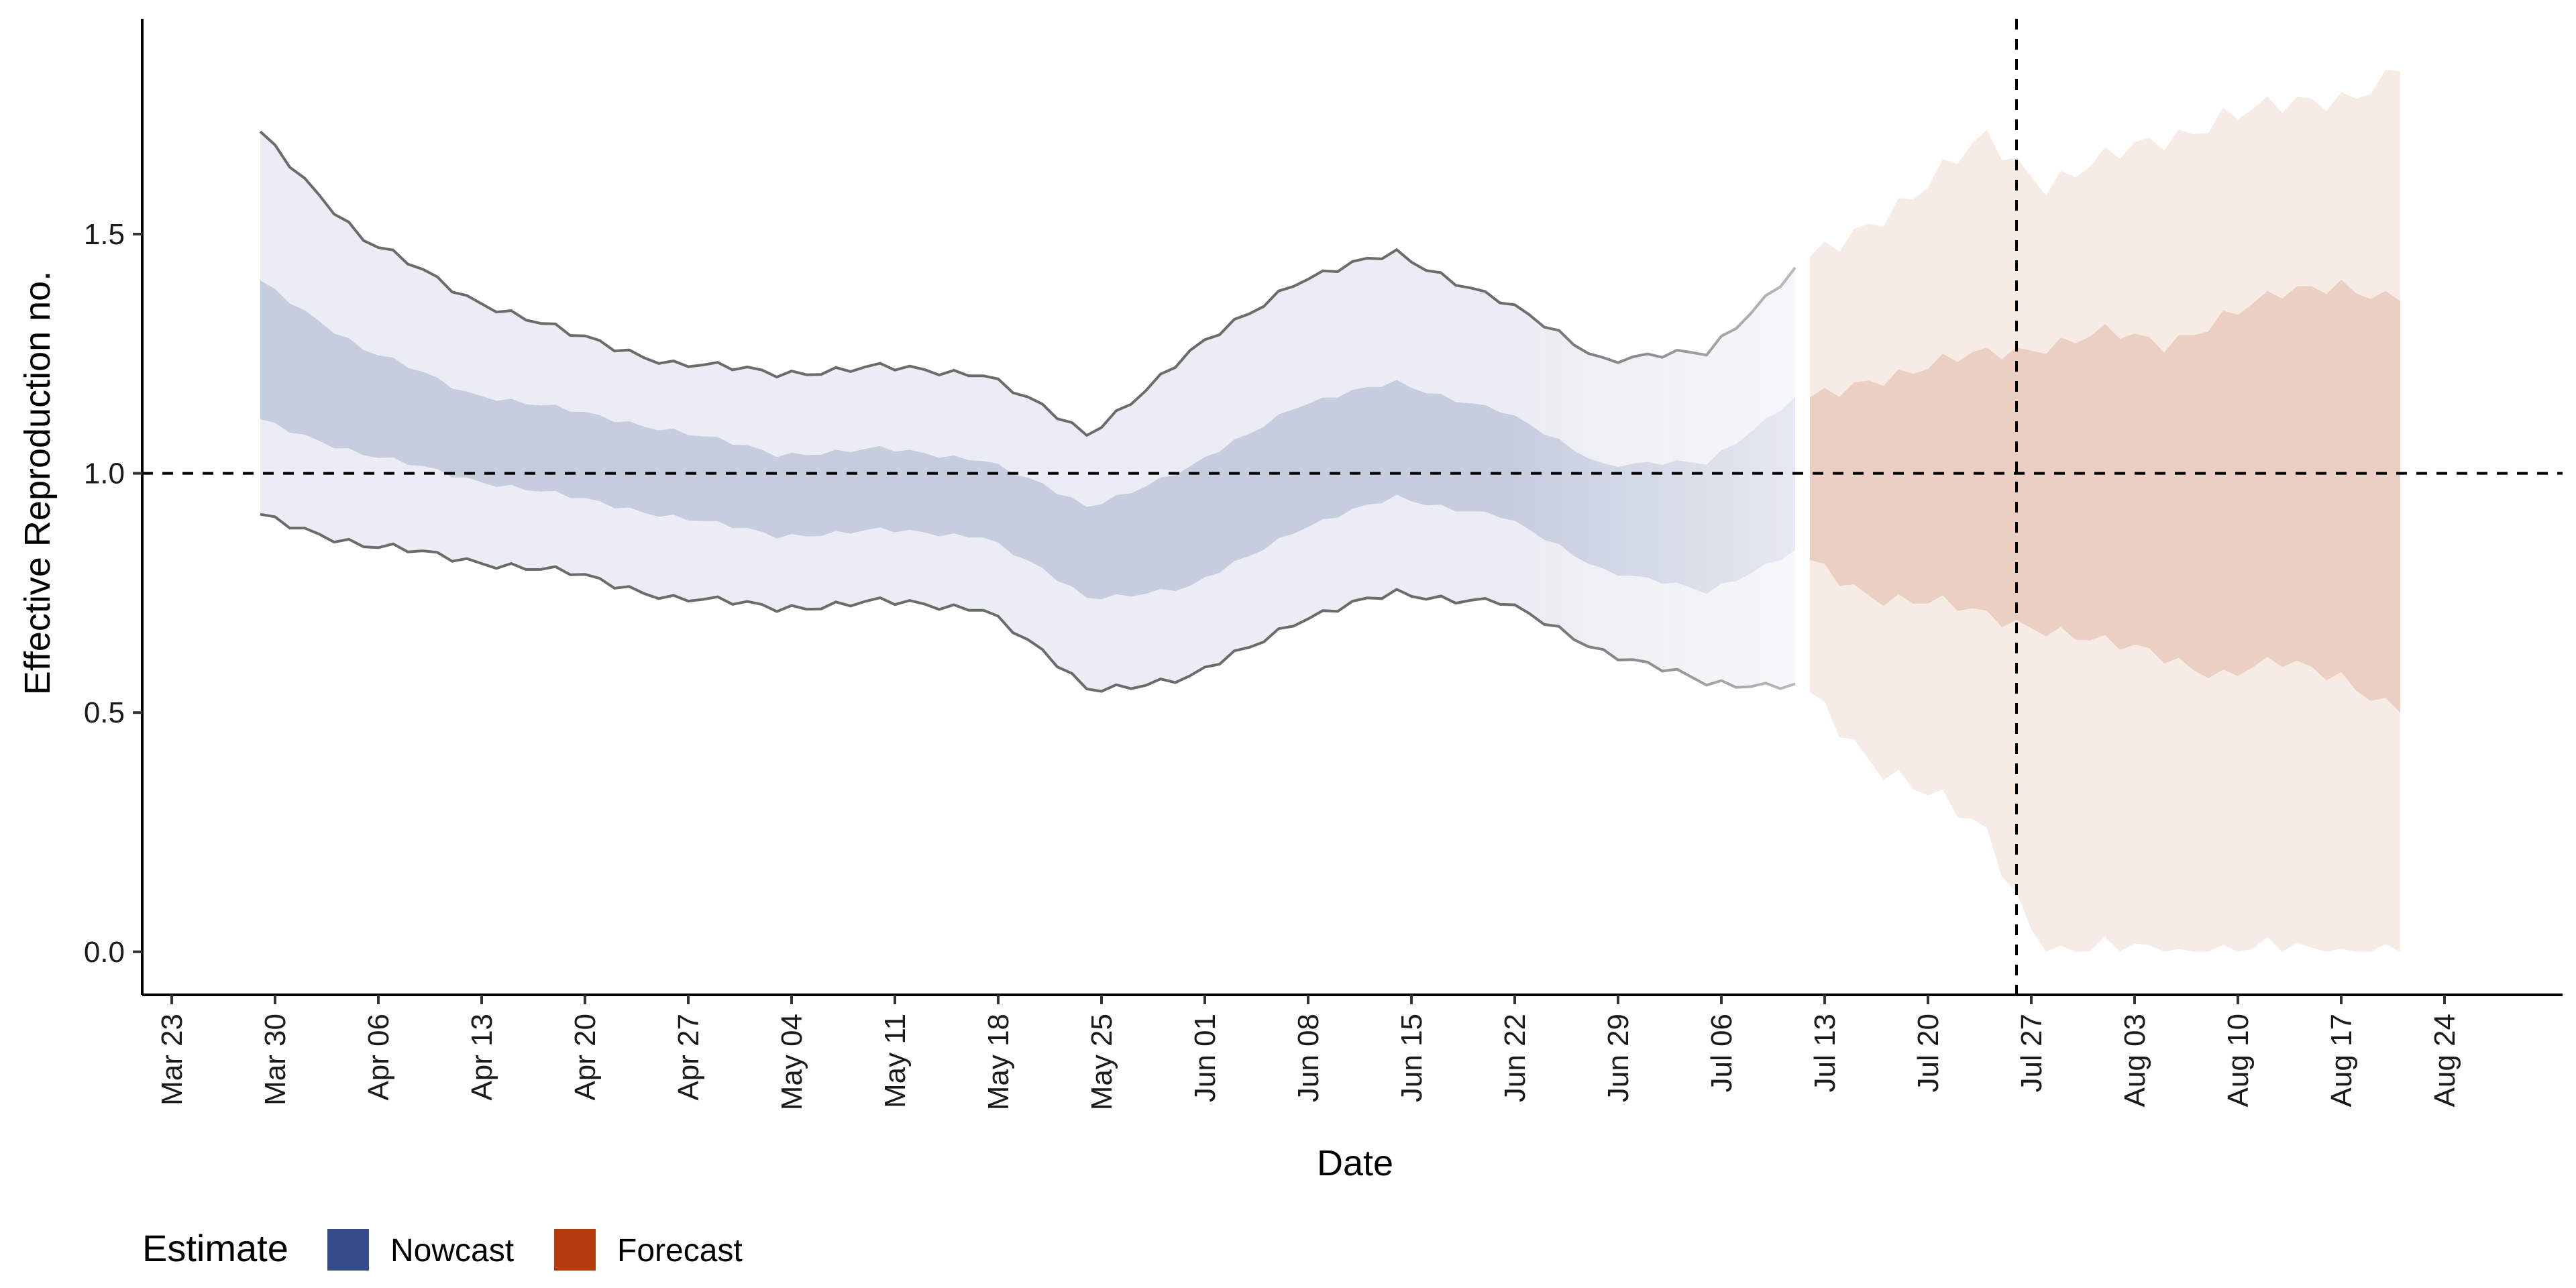 The width and height of the screenshot is (2576, 1288). What do you see at coordinates (482, 1057) in the screenshot?
I see `x-tick-label: Apr 13` at bounding box center [482, 1057].